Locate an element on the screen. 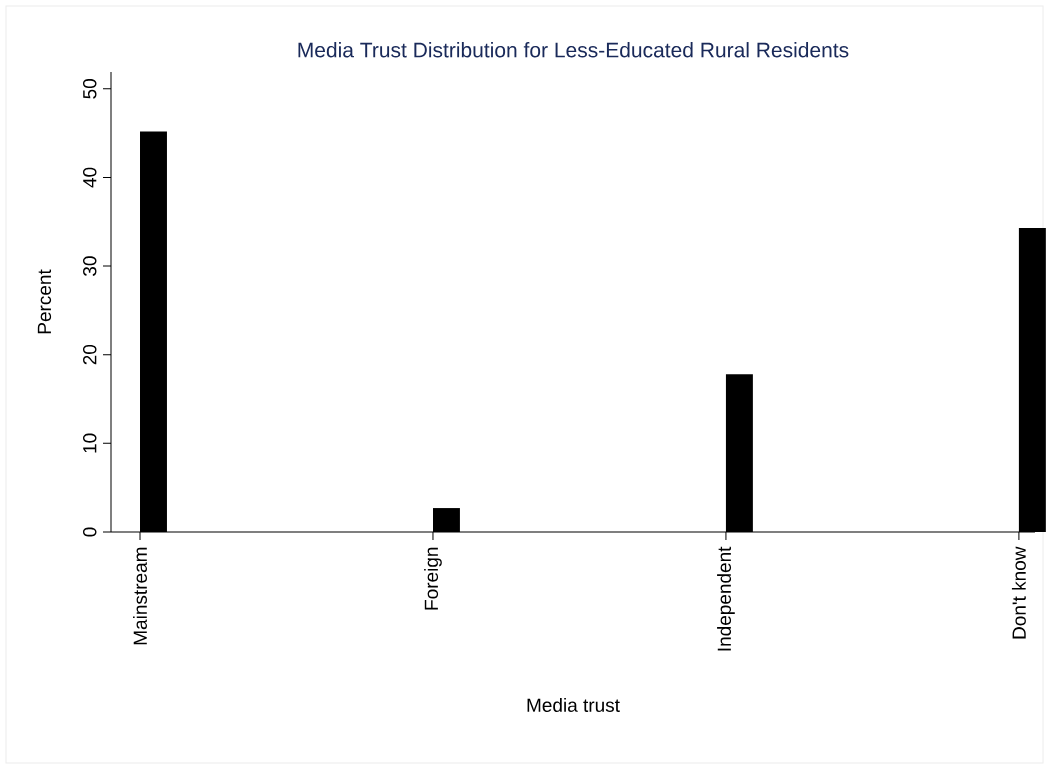 The width and height of the screenshot is (1049, 769). chart-title: Media Trust Distribution for Less-Educated Rural Residents is located at coordinates (573, 50).